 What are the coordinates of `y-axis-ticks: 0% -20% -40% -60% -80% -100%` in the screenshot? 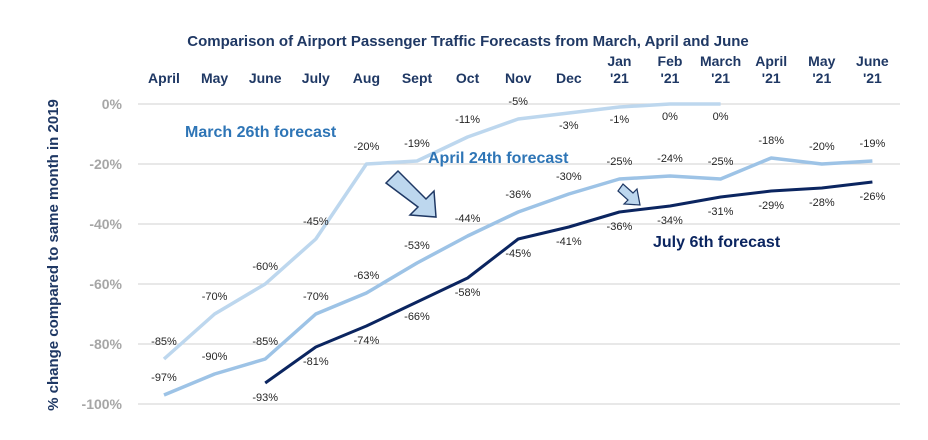 It's located at (102, 254).